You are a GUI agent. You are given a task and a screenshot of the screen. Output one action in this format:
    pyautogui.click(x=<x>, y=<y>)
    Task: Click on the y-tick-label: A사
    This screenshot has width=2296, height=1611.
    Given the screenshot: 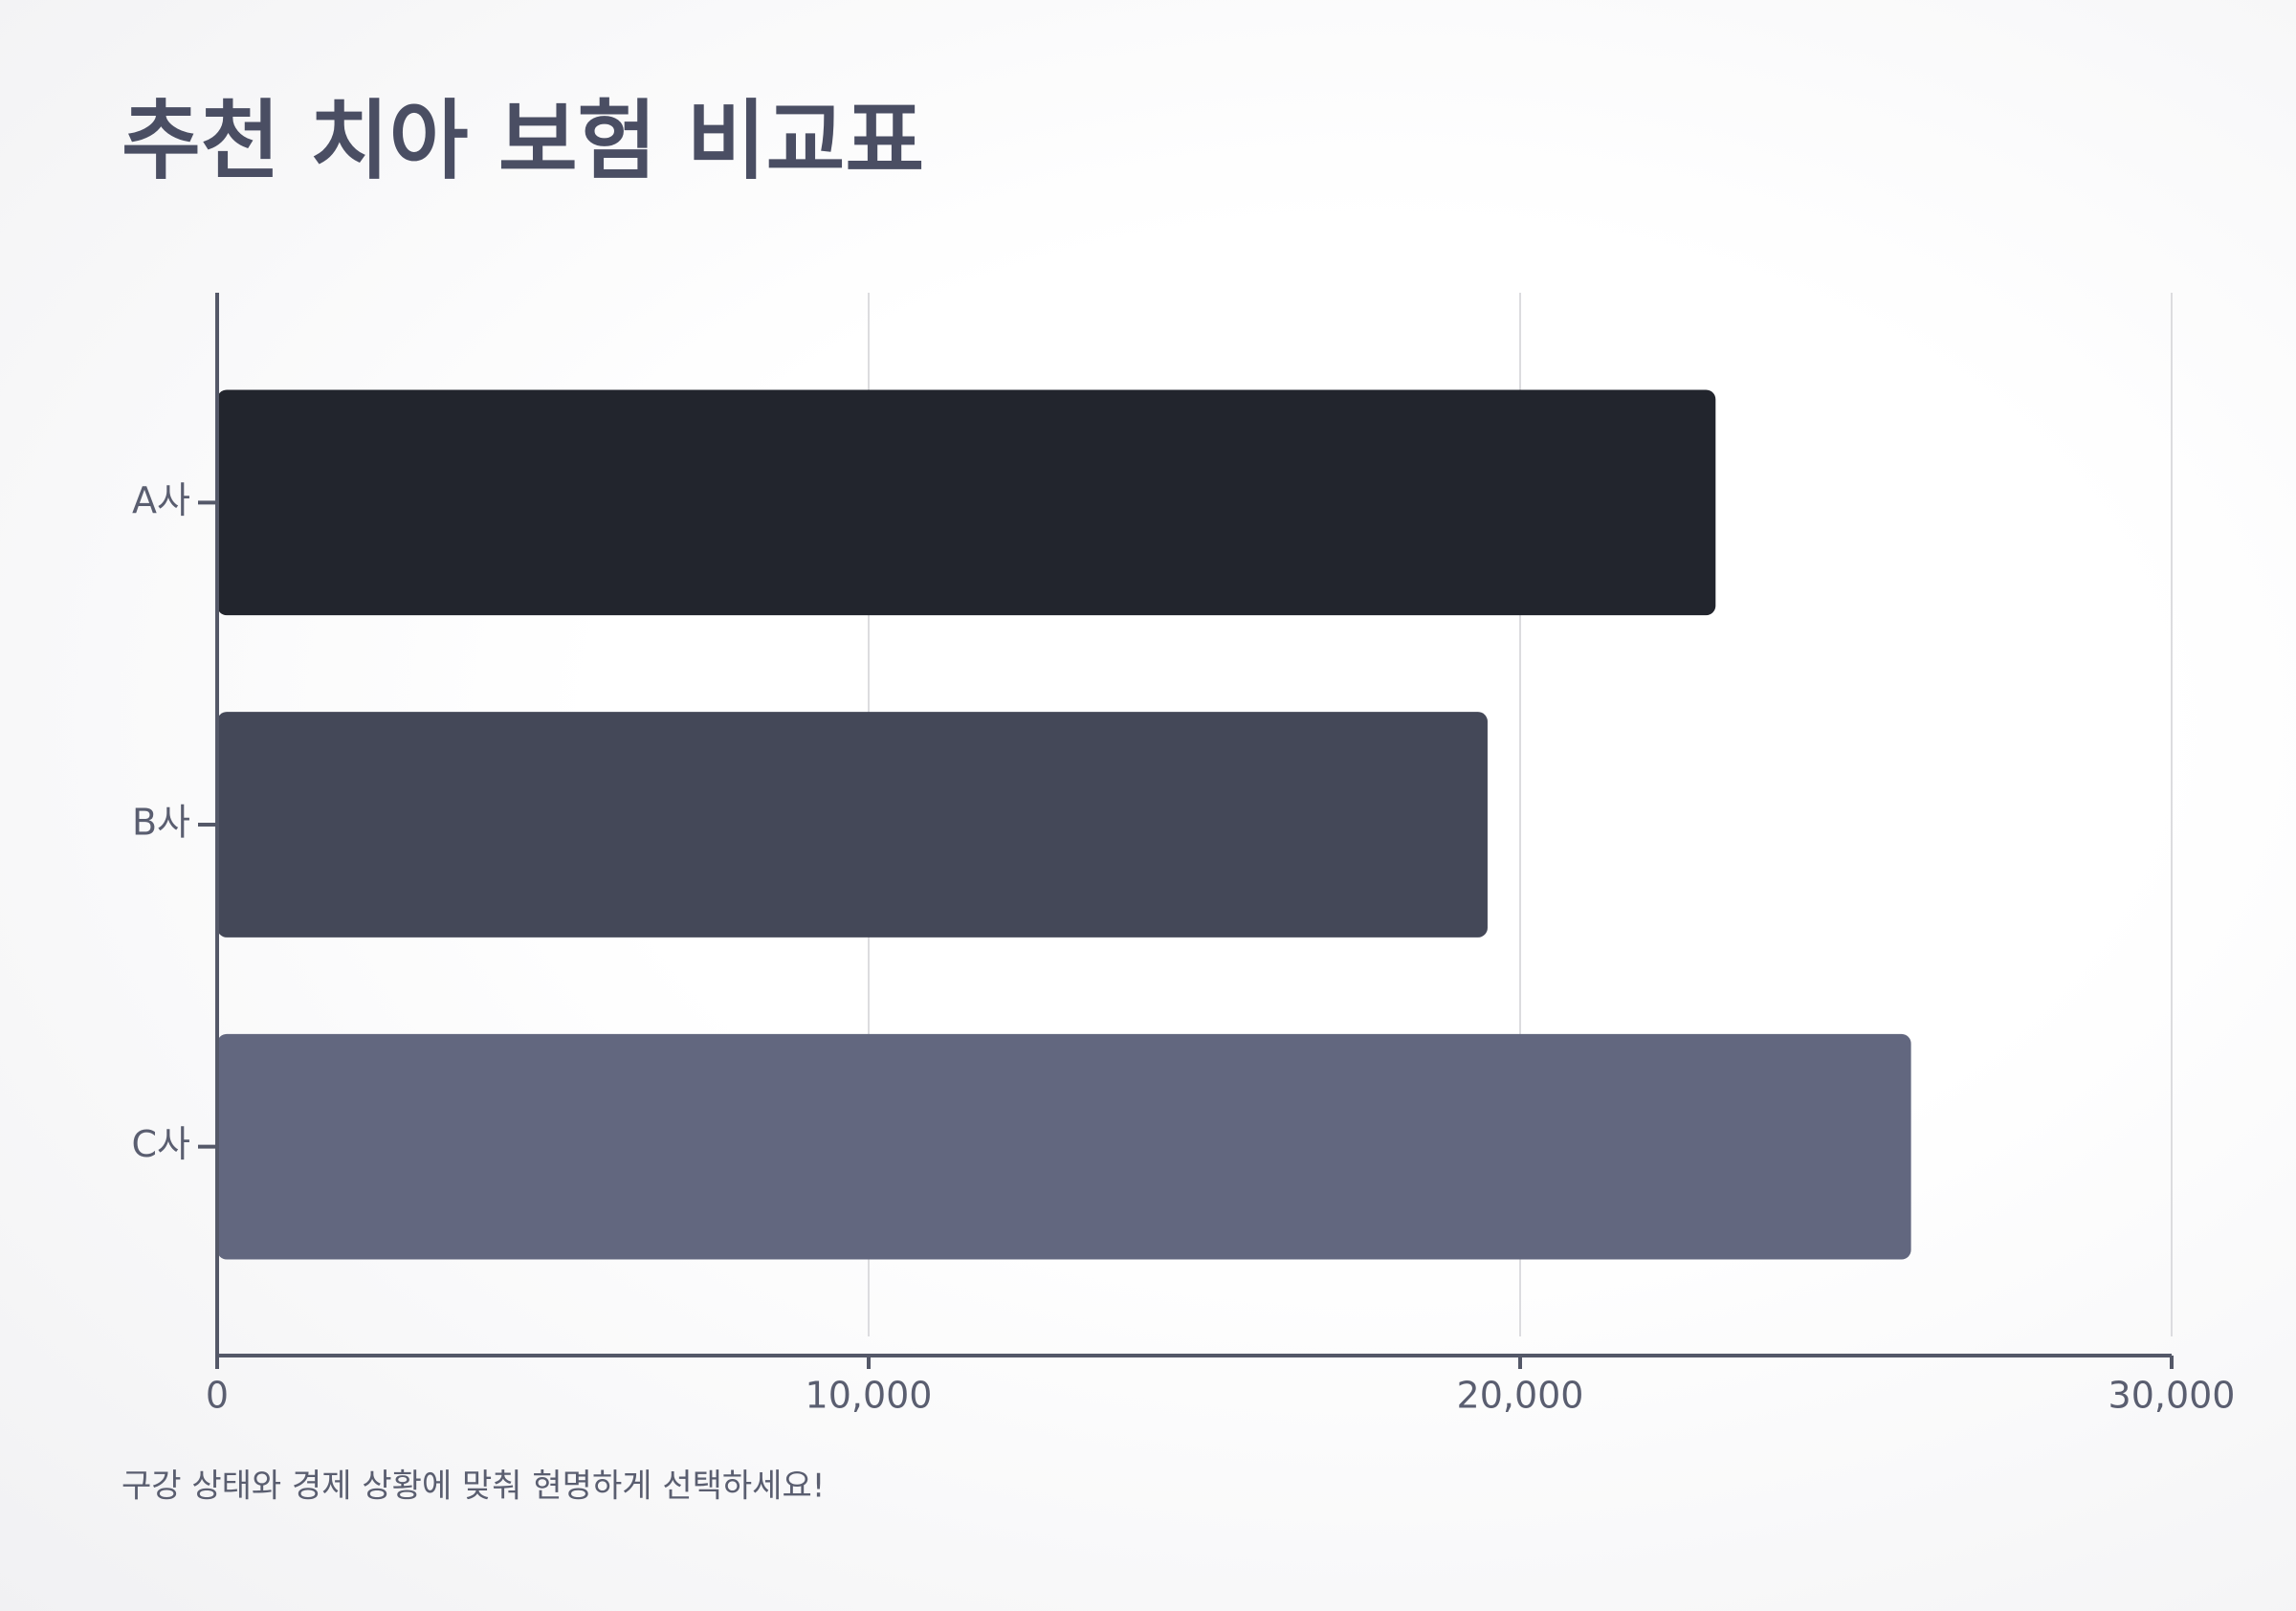 What is the action you would take?
    pyautogui.click(x=161, y=500)
    